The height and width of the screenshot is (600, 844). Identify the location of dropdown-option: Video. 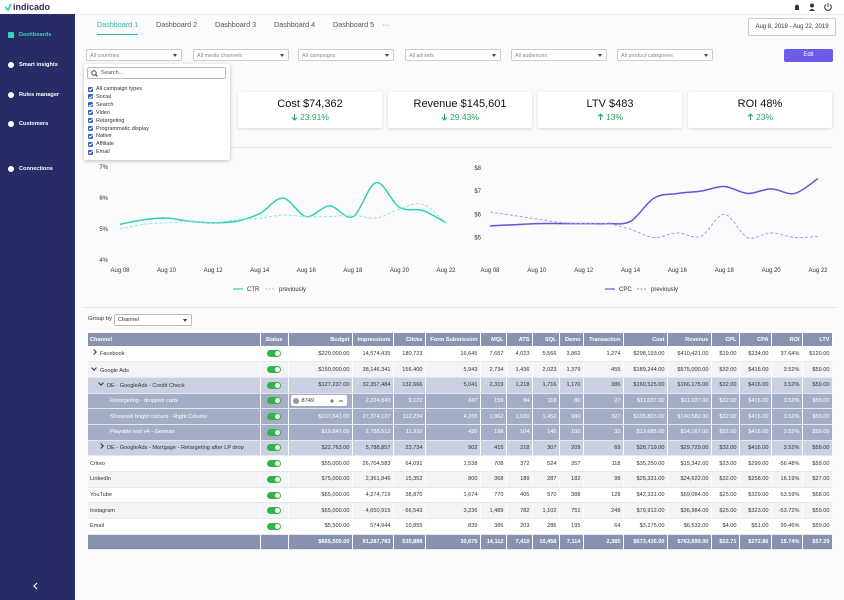
(99, 112).